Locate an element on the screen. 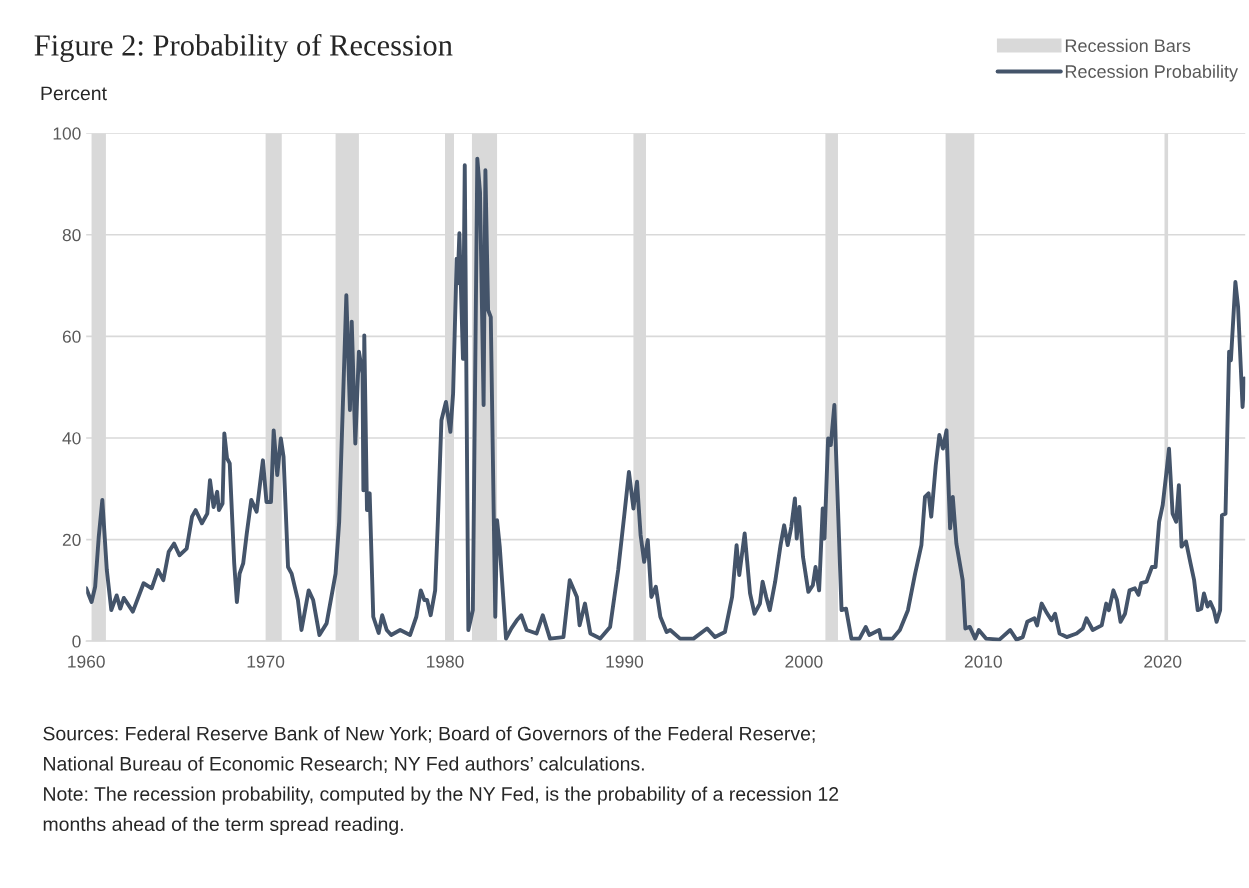 The image size is (1249, 888). source-note: Sources: Federal Reserve Bank of New York; Board of Governors of the Federal Reserve; is located at coordinates (429, 734).